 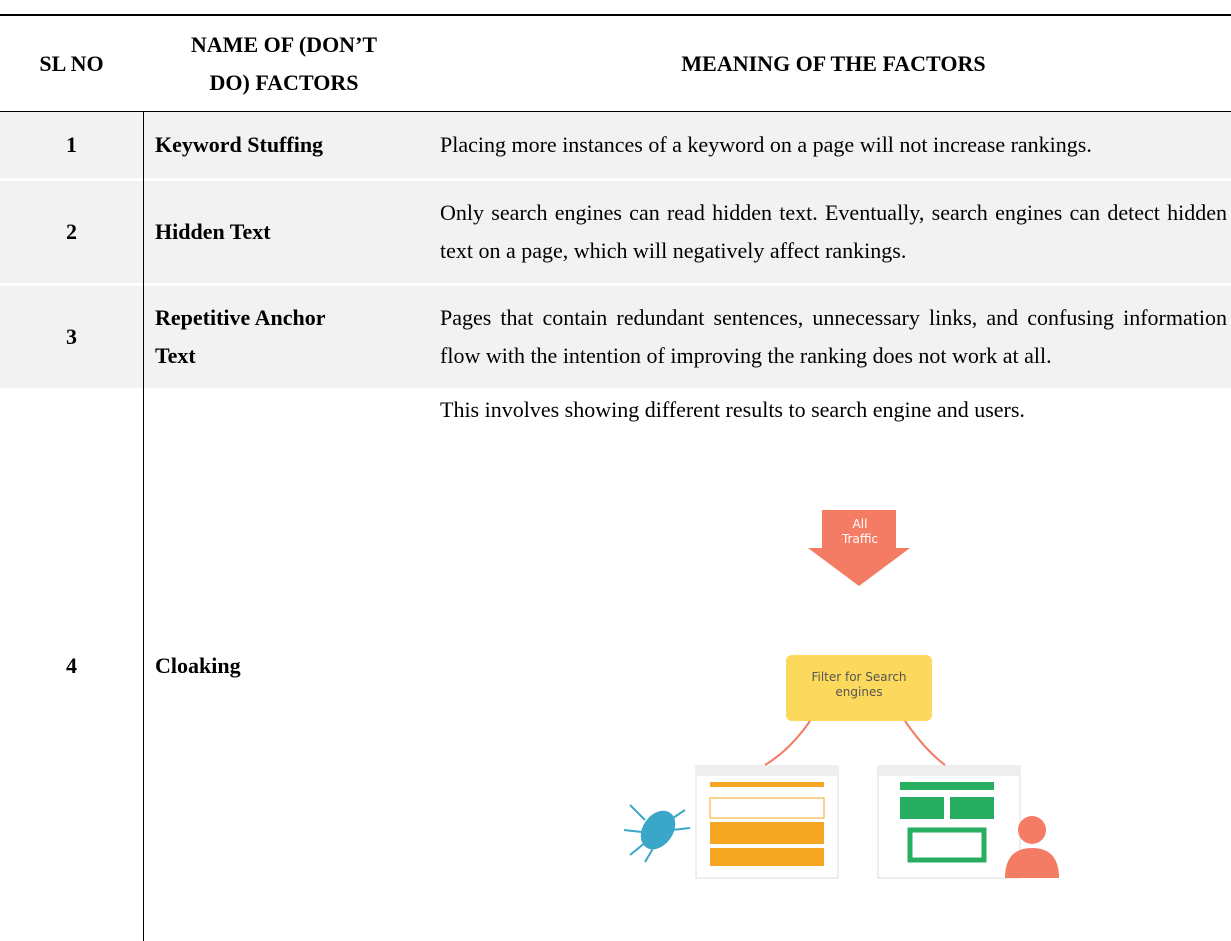 I want to click on cell: Cloaking, so click(x=198, y=665).